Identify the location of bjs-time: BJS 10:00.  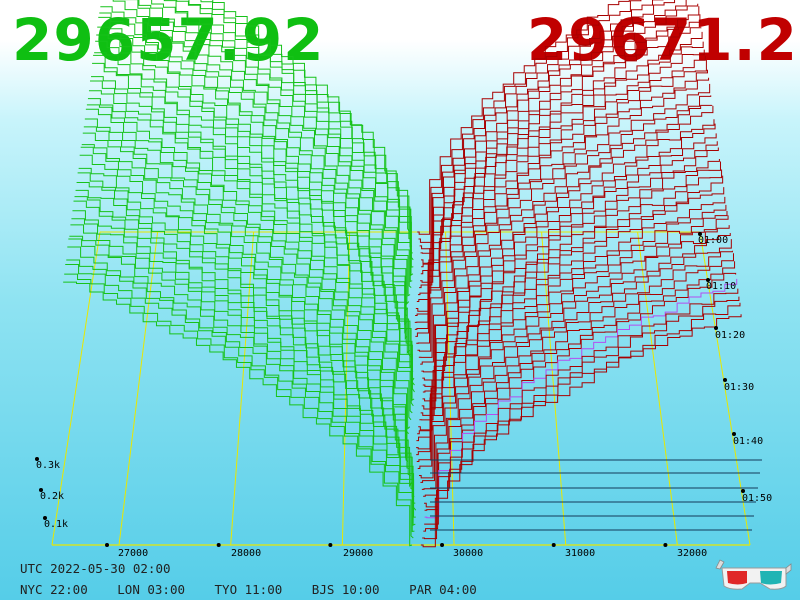
(345, 589).